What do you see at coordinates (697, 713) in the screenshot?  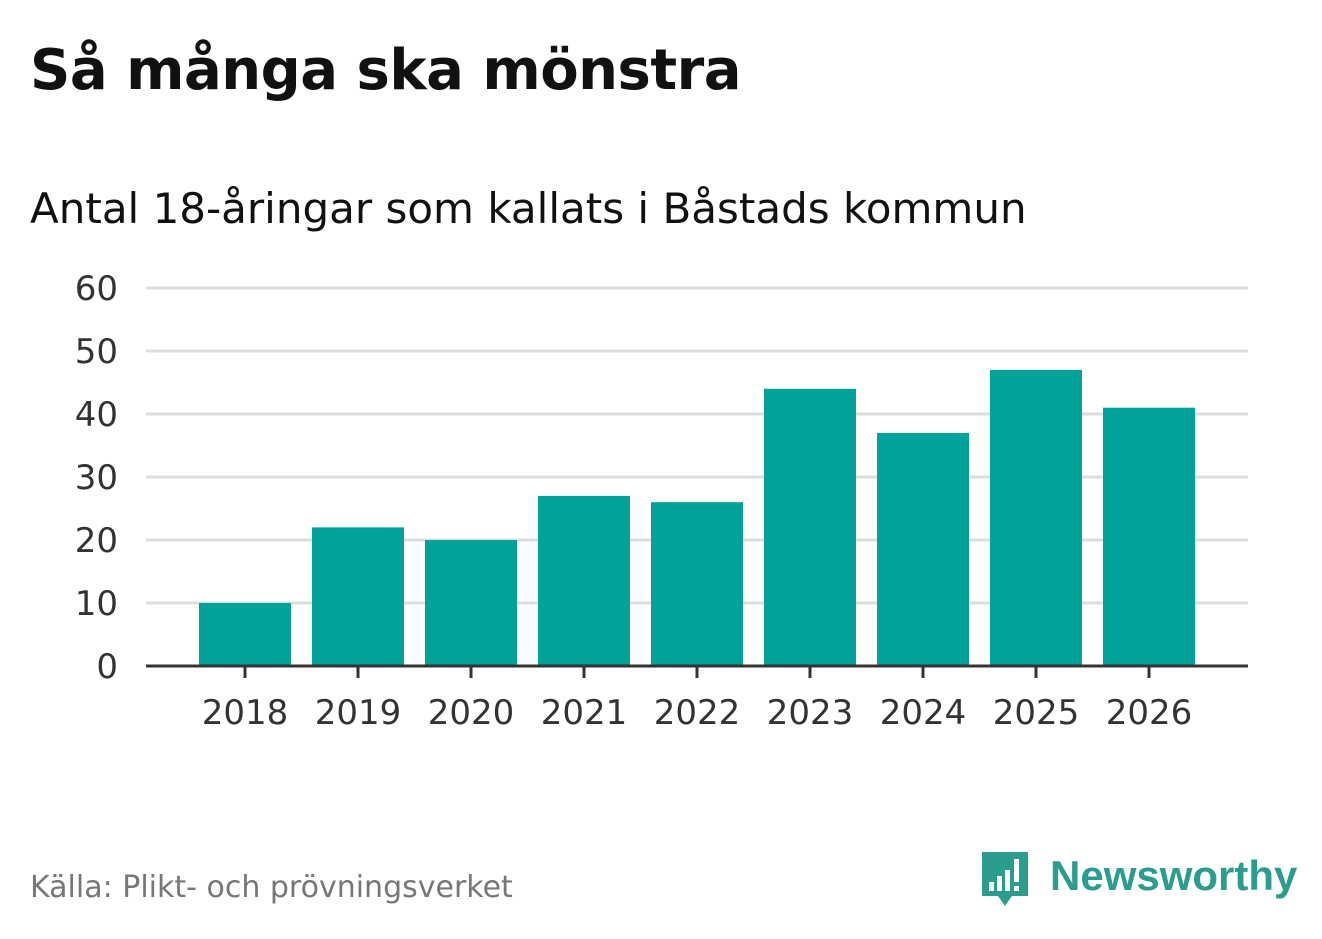 I see `x-tick-label: 2022` at bounding box center [697, 713].